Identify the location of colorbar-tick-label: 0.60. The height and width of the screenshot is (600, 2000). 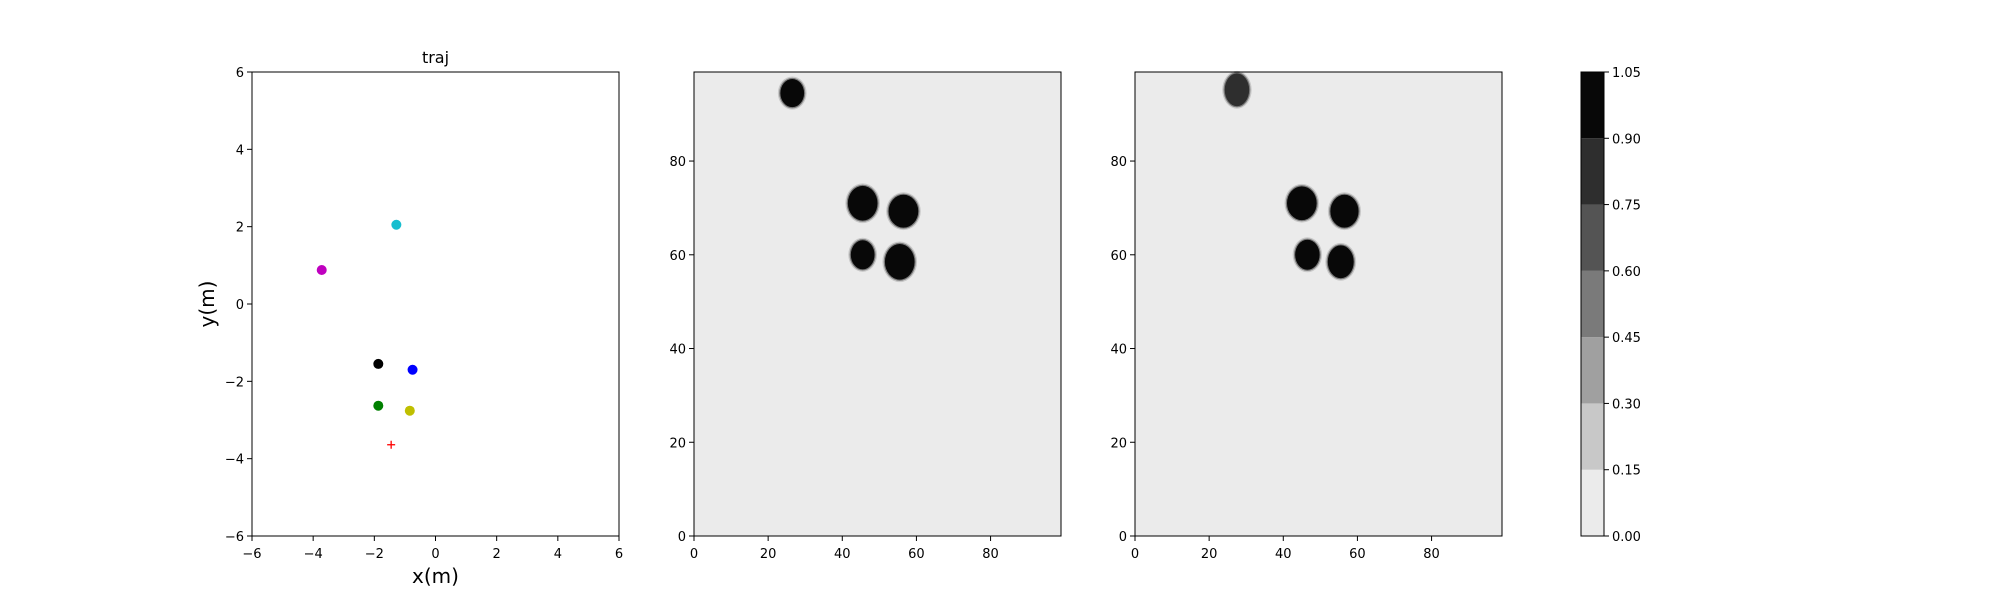
(1626, 272).